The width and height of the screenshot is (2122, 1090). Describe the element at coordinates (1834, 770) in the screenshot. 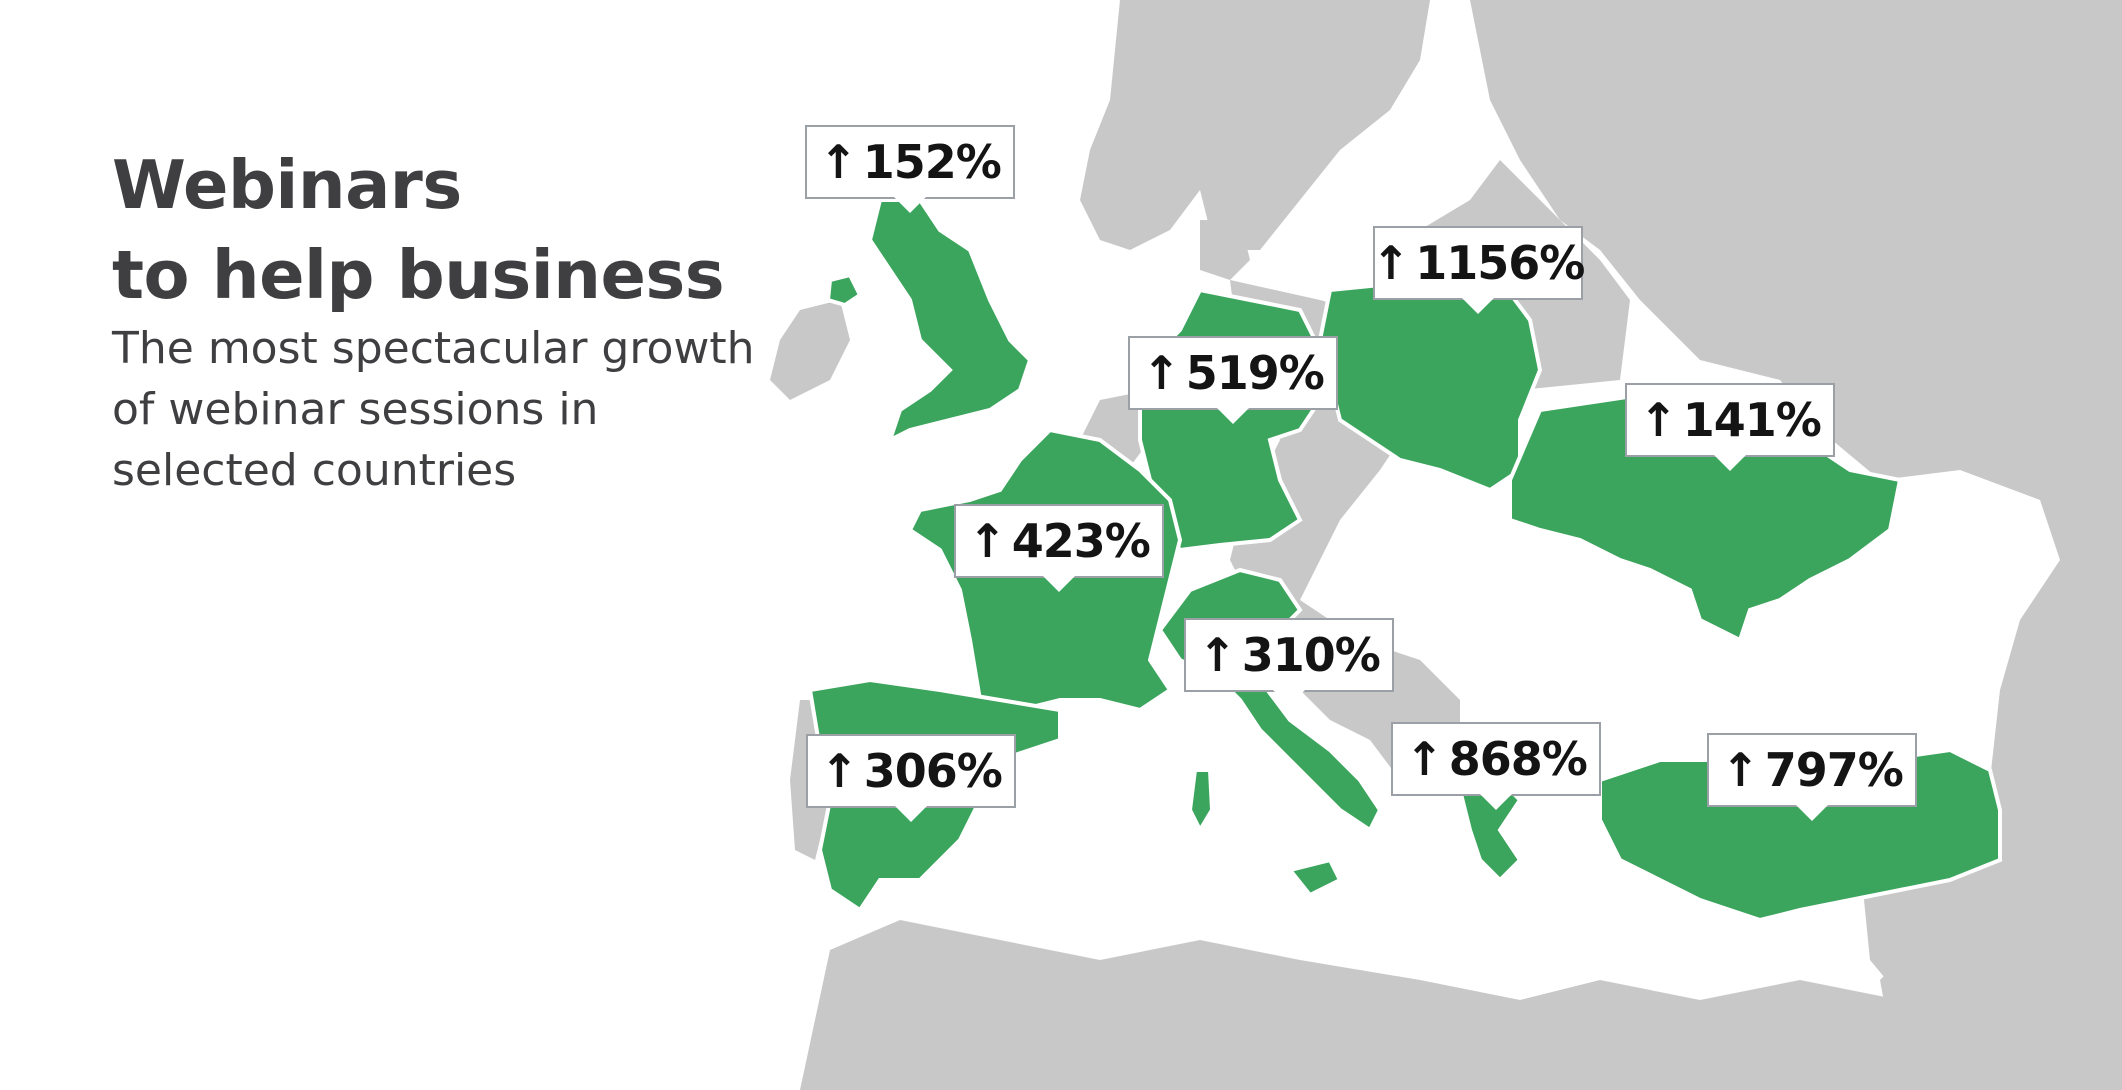

I see `callout-value: 797%` at that location.